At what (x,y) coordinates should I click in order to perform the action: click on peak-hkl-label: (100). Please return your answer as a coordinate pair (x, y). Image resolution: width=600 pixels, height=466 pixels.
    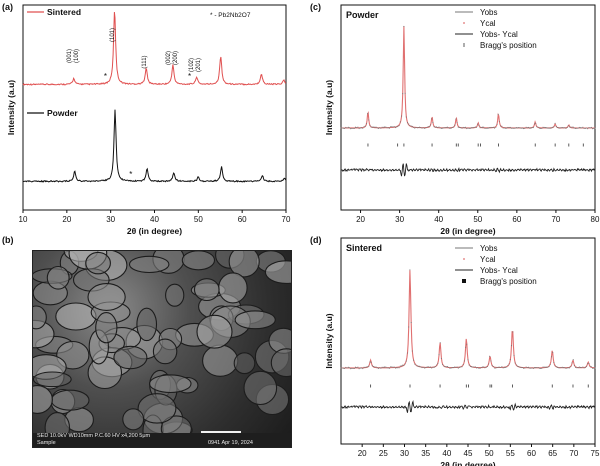
    Looking at the image, I should click on (77, 56).